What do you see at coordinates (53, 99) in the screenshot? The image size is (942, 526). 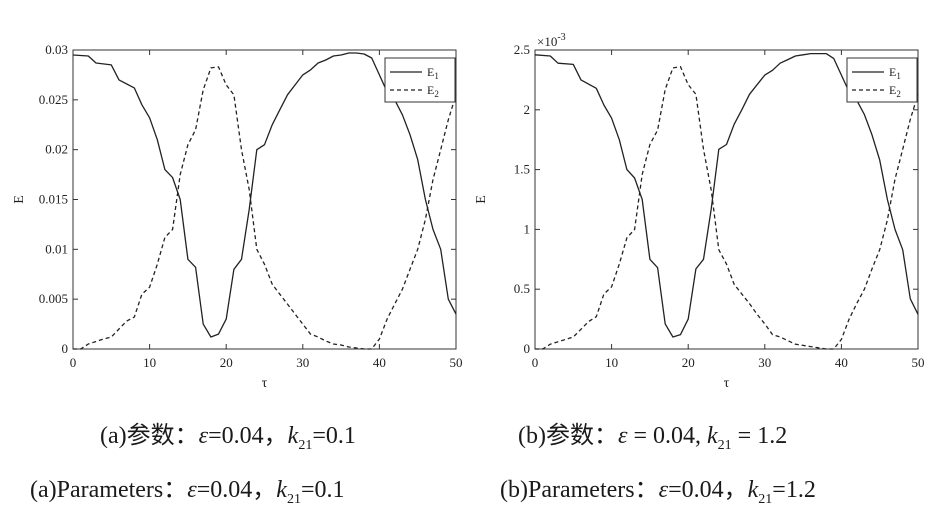 I see `y-tick-label: 0.025` at bounding box center [53, 99].